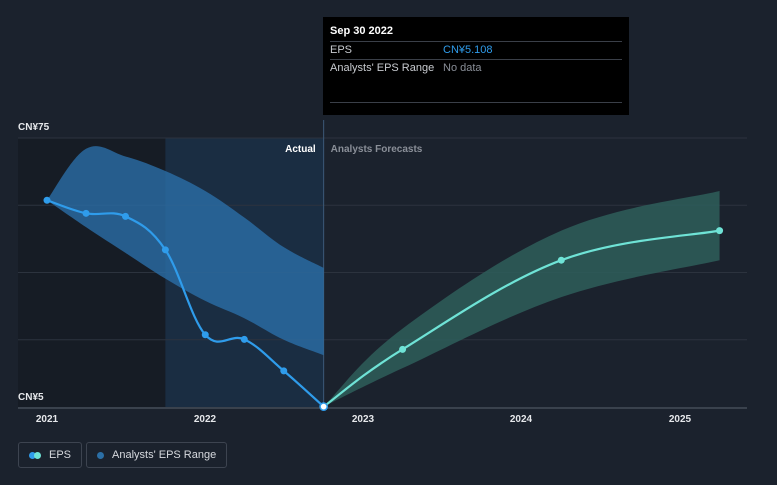 The image size is (777, 485). I want to click on y-tick-label-bottom: CN¥5, so click(31, 397).